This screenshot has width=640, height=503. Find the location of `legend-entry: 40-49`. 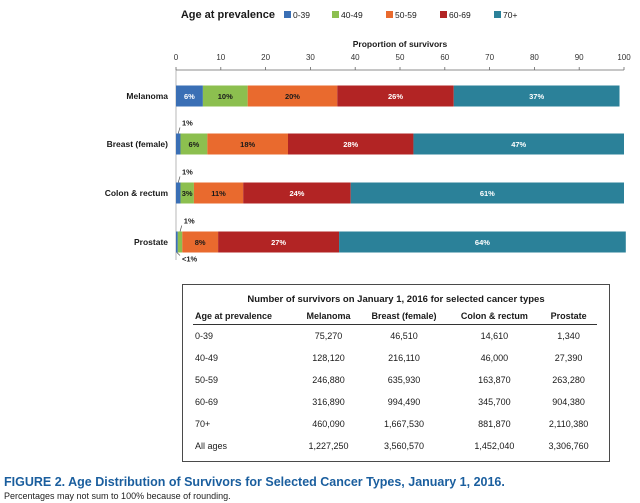

legend-entry: 40-49 is located at coordinates (352, 15).